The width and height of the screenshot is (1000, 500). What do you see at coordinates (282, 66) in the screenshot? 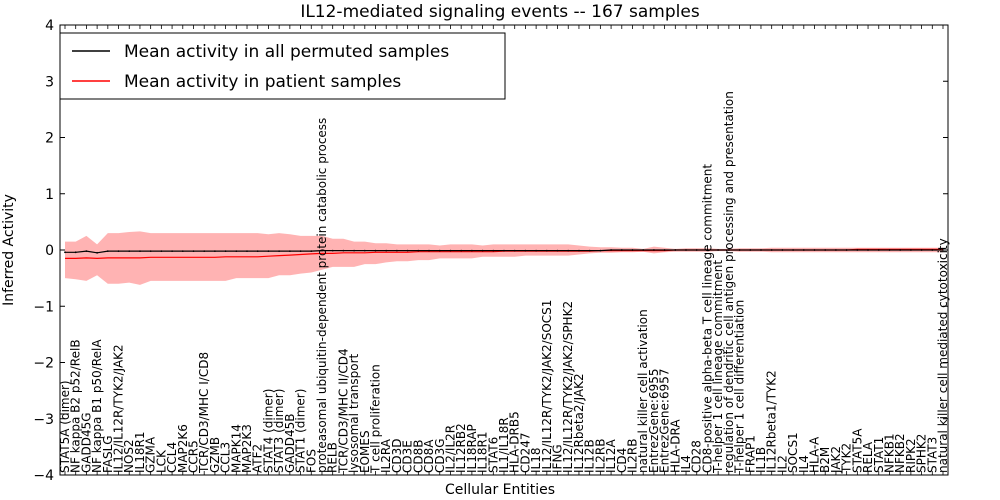
I see `legend-box` at bounding box center [282, 66].